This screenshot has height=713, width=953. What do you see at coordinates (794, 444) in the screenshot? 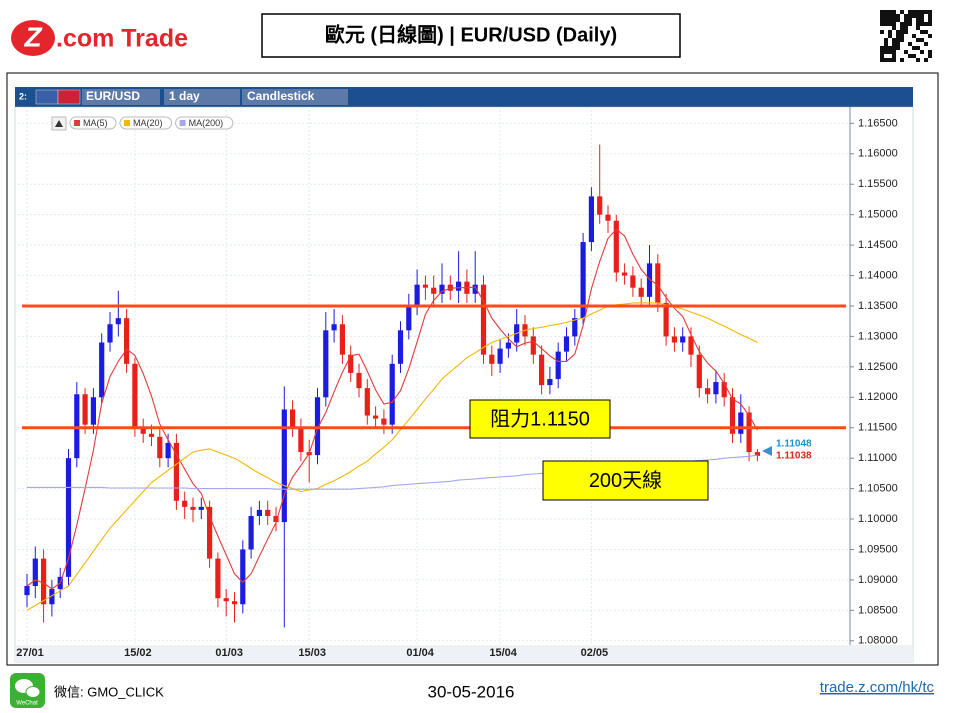
I see `ma200-last-label: 1.11048` at bounding box center [794, 444].